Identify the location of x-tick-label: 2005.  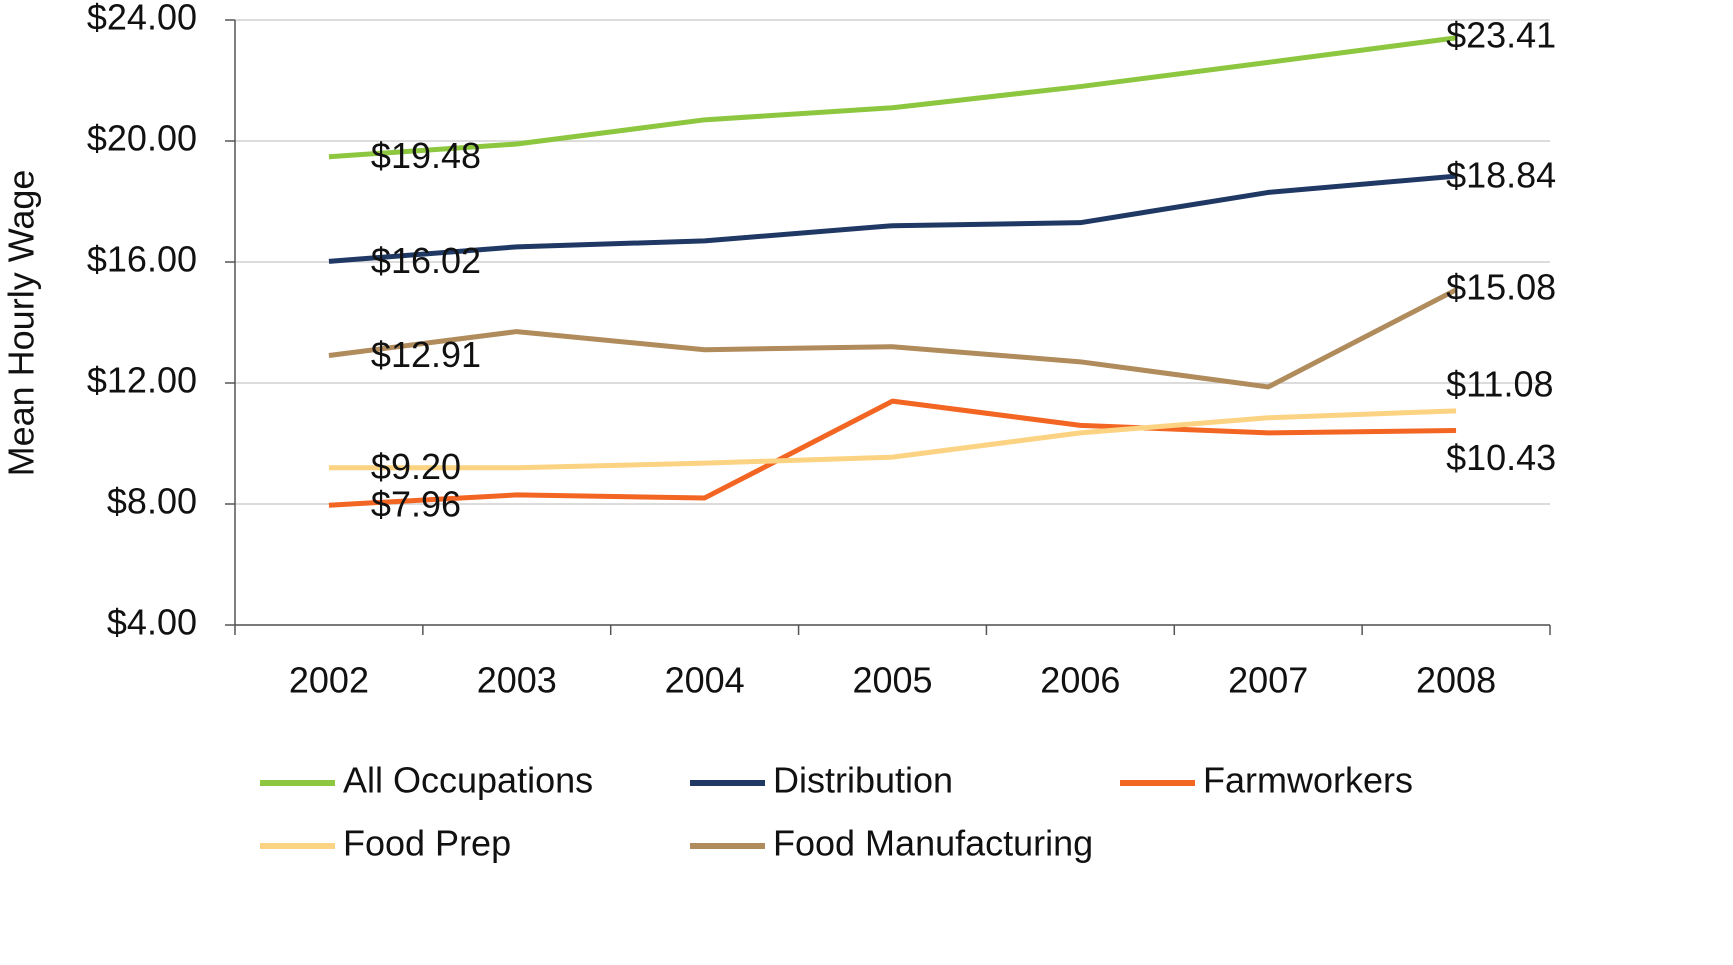
(892, 680).